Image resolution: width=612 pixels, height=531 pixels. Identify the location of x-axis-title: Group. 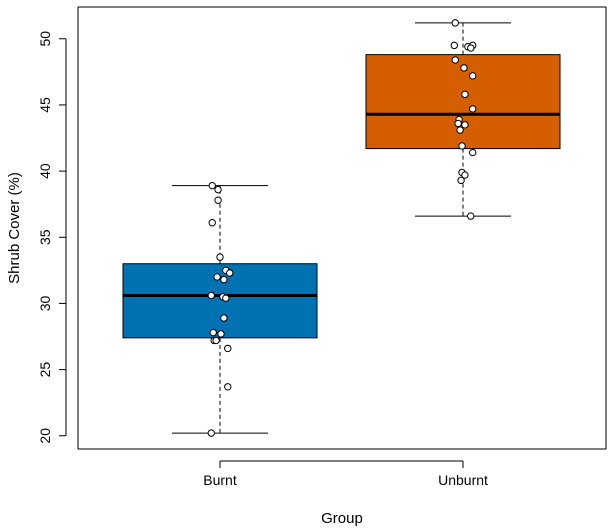
(342, 518).